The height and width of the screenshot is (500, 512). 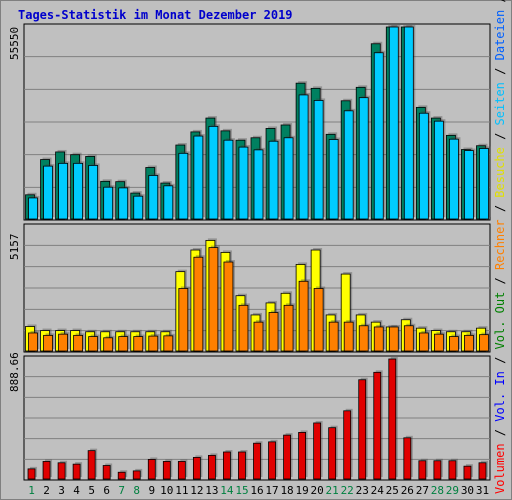 I want to click on max-label-middle: 5157, so click(x=14, y=247).